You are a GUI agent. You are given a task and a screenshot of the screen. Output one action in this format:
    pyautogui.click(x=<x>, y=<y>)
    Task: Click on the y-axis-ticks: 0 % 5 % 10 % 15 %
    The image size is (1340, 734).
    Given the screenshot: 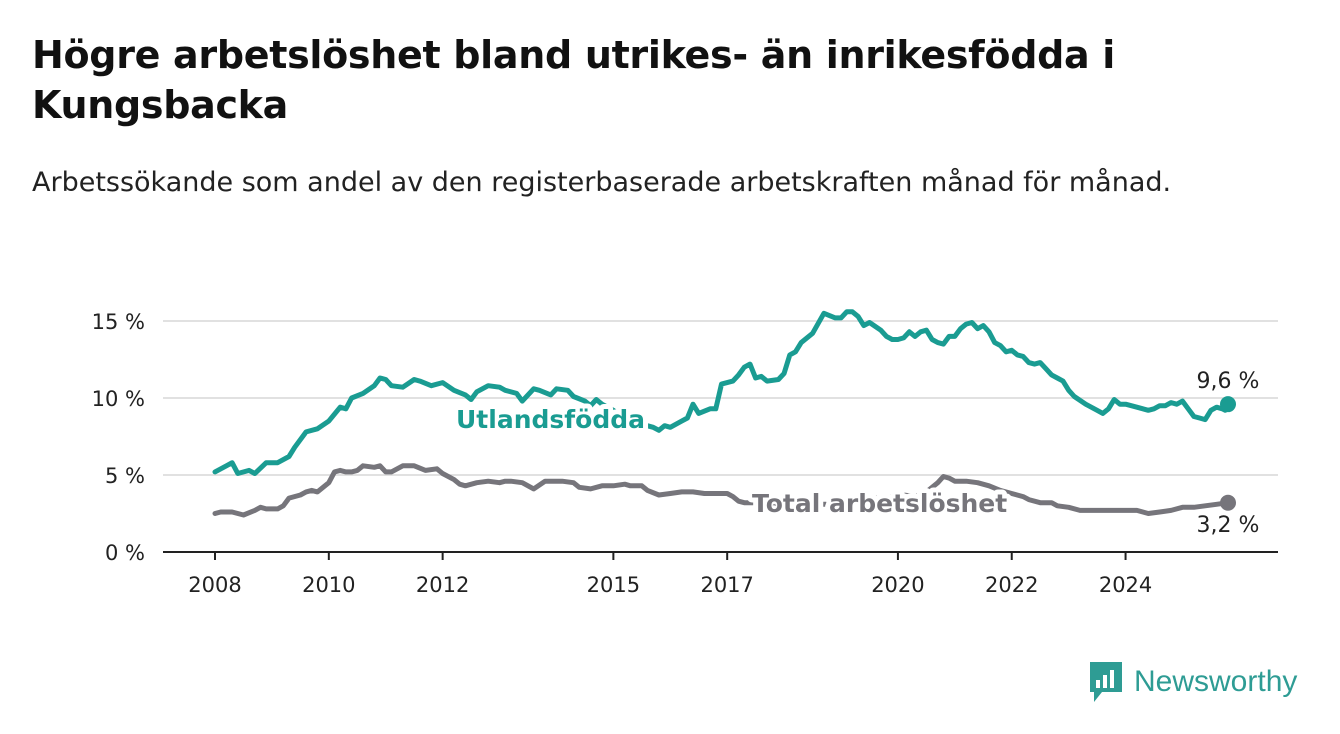 What is the action you would take?
    pyautogui.click(x=118, y=437)
    